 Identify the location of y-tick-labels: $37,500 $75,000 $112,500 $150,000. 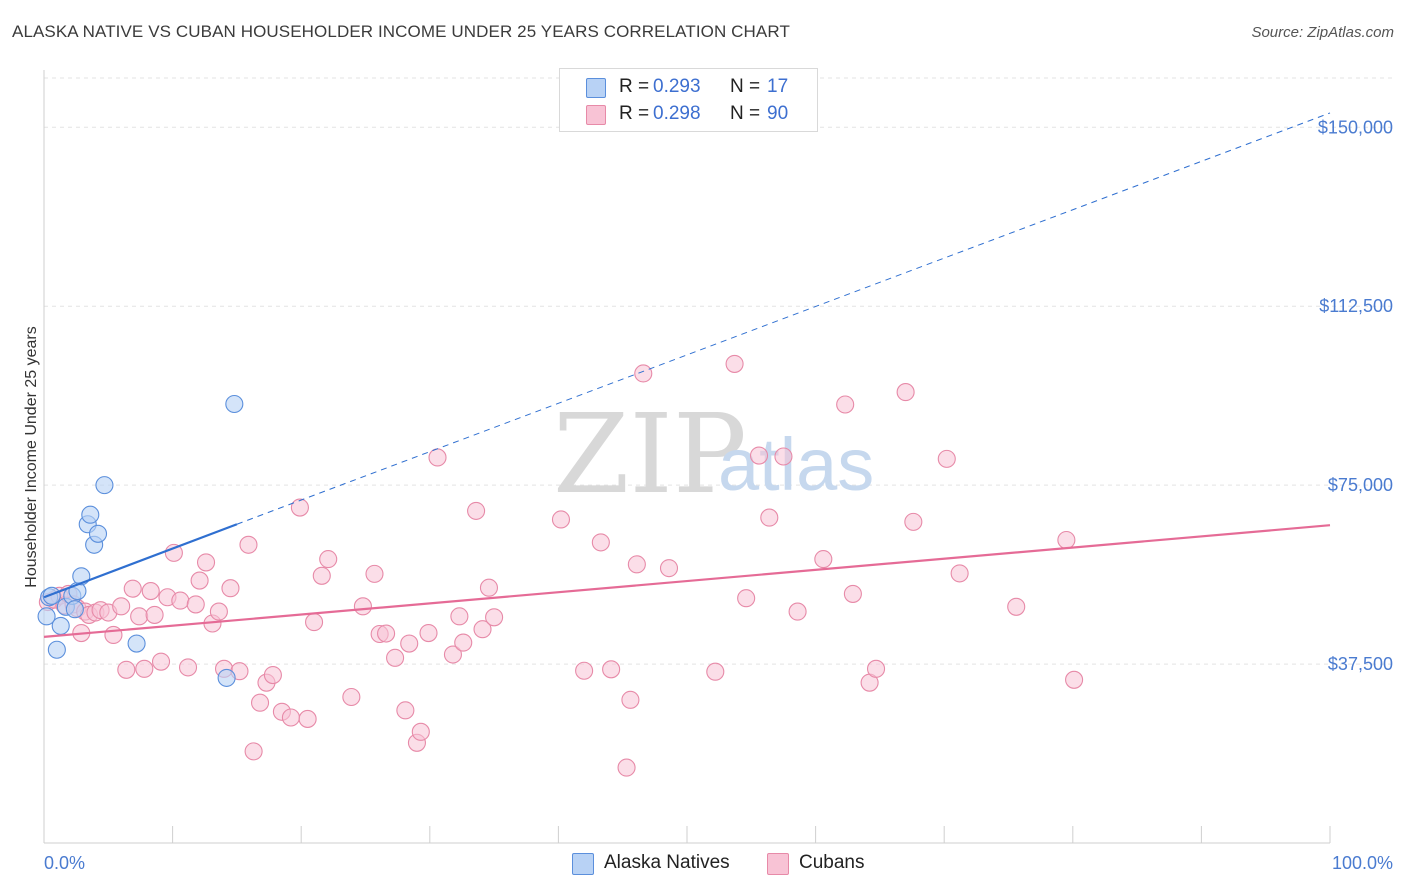
(1355, 395).